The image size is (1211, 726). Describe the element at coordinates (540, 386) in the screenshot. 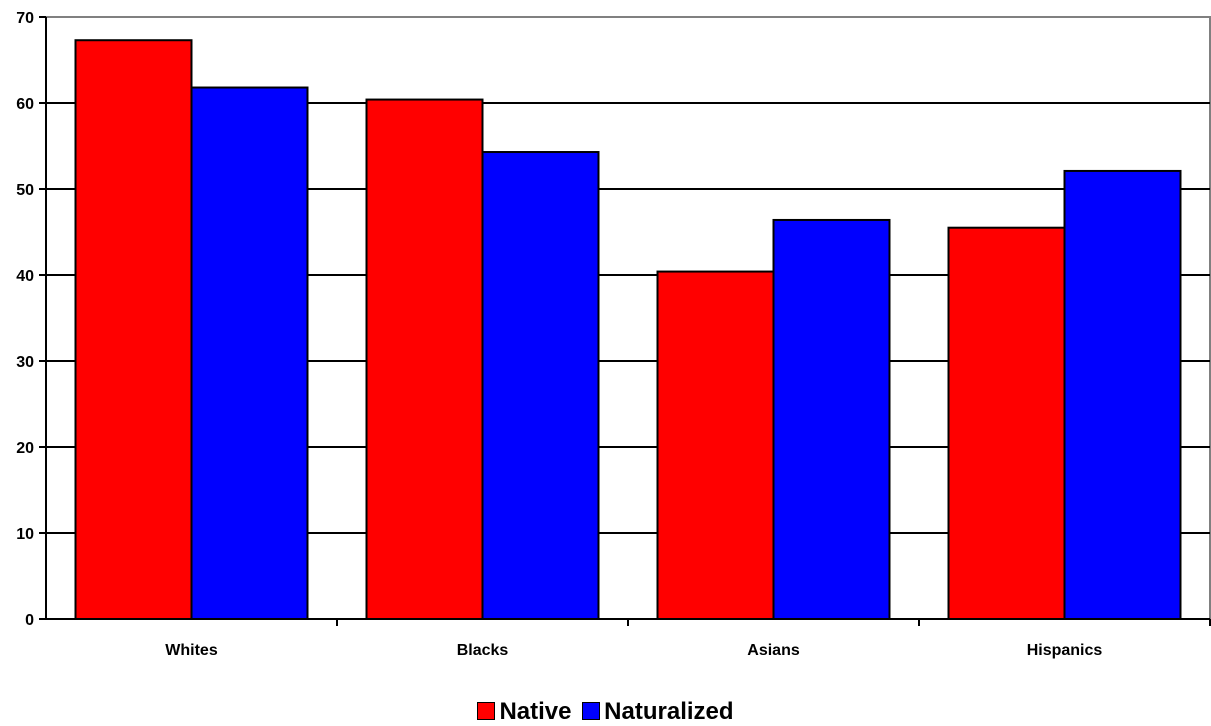

I see `bar-naturalized-blacks` at that location.